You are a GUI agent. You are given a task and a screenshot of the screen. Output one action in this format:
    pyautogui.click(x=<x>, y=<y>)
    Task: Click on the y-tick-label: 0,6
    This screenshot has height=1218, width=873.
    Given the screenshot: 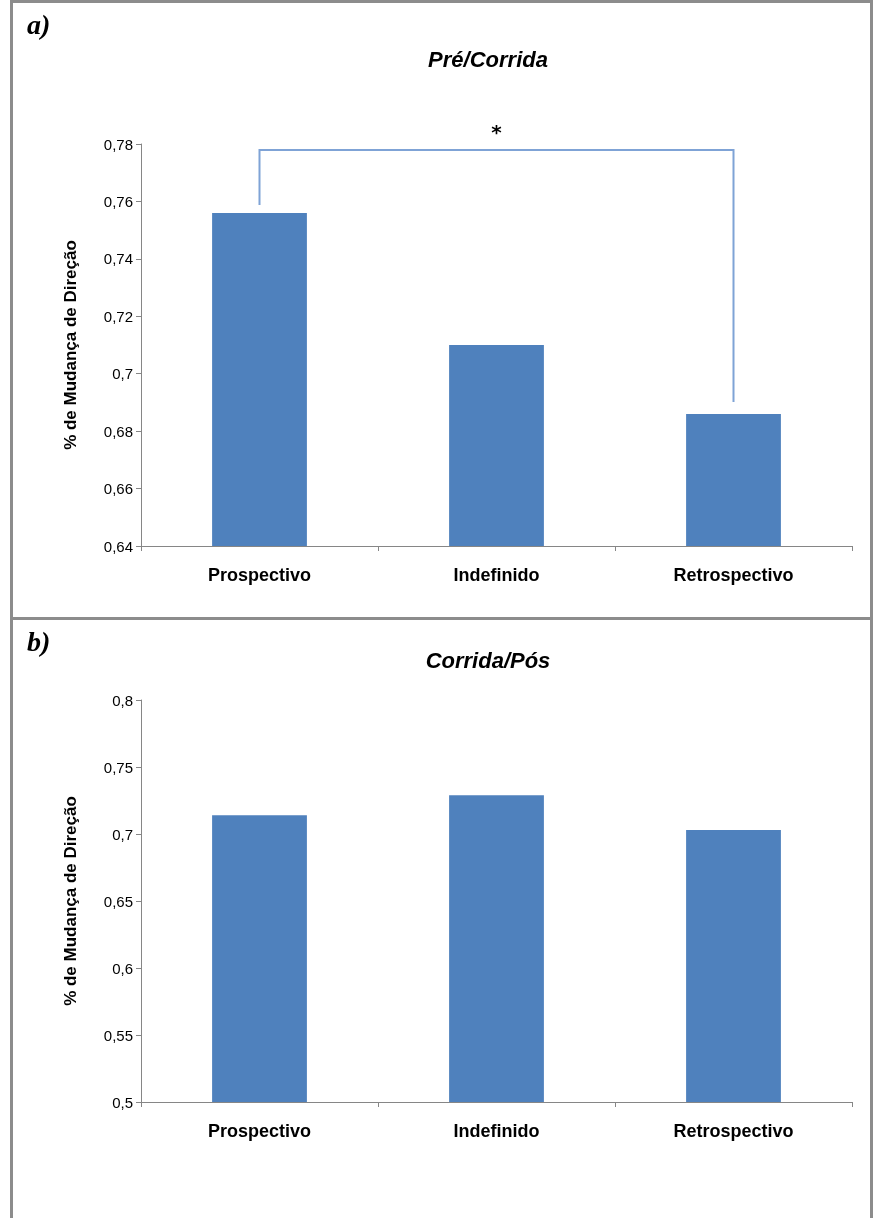 What is the action you would take?
    pyautogui.click(x=122, y=968)
    